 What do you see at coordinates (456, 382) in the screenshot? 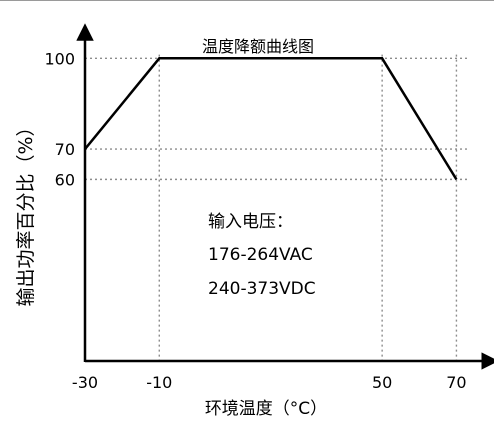
I see `x-tick-label-70: 70` at bounding box center [456, 382].